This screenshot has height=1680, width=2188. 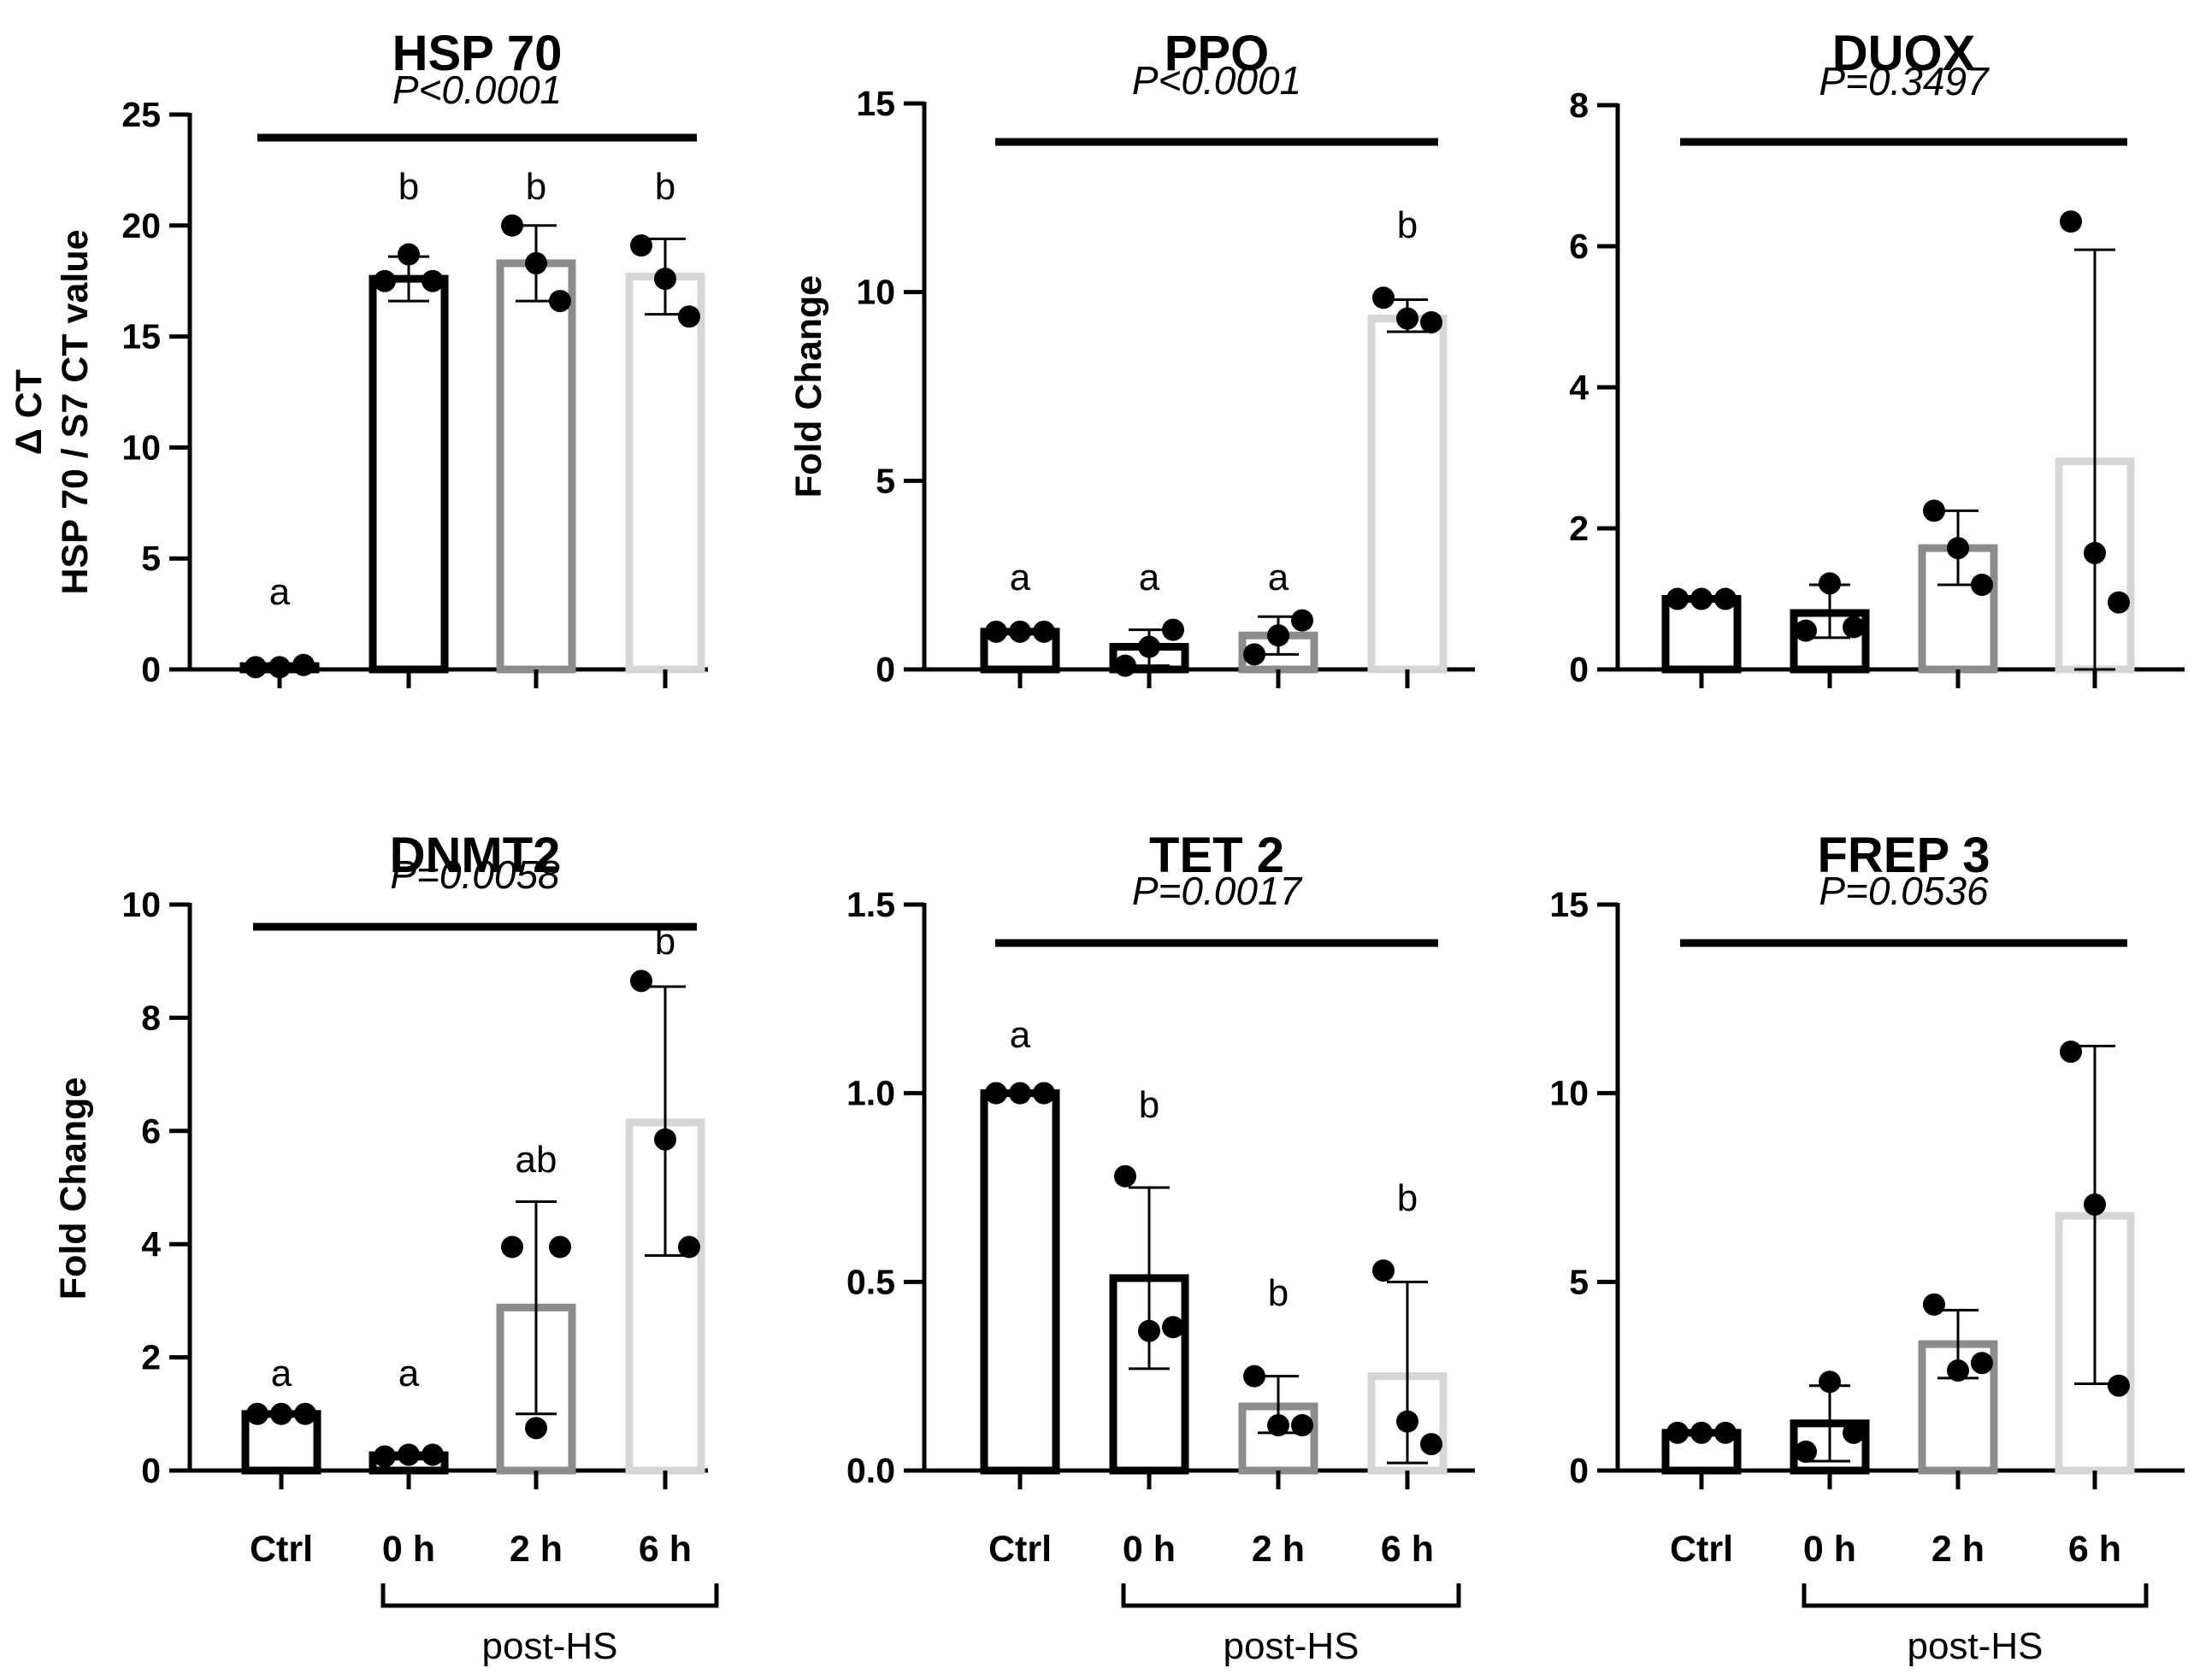 I want to click on panel-title: PPO, so click(x=1218, y=53).